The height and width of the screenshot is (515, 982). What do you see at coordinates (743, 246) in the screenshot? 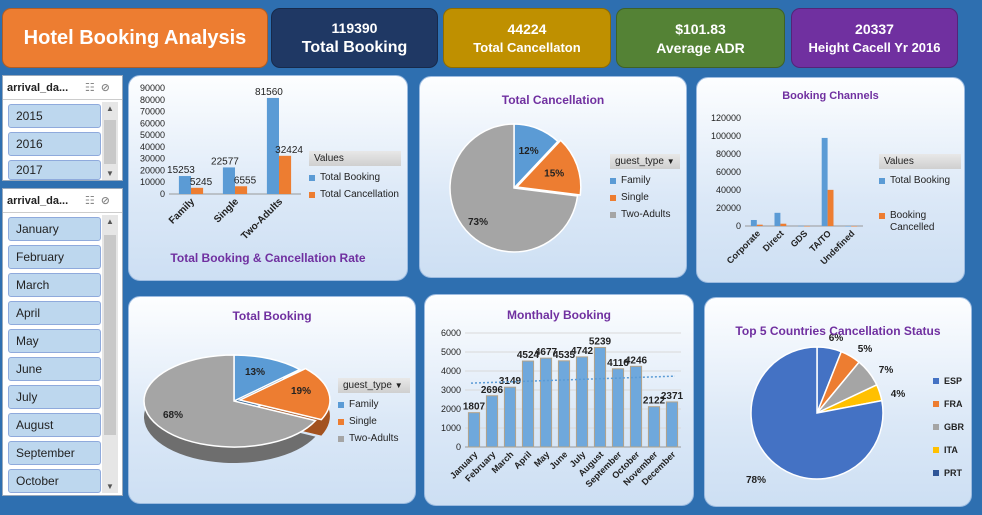
I see `x-tick-label: Corporate` at bounding box center [743, 246].